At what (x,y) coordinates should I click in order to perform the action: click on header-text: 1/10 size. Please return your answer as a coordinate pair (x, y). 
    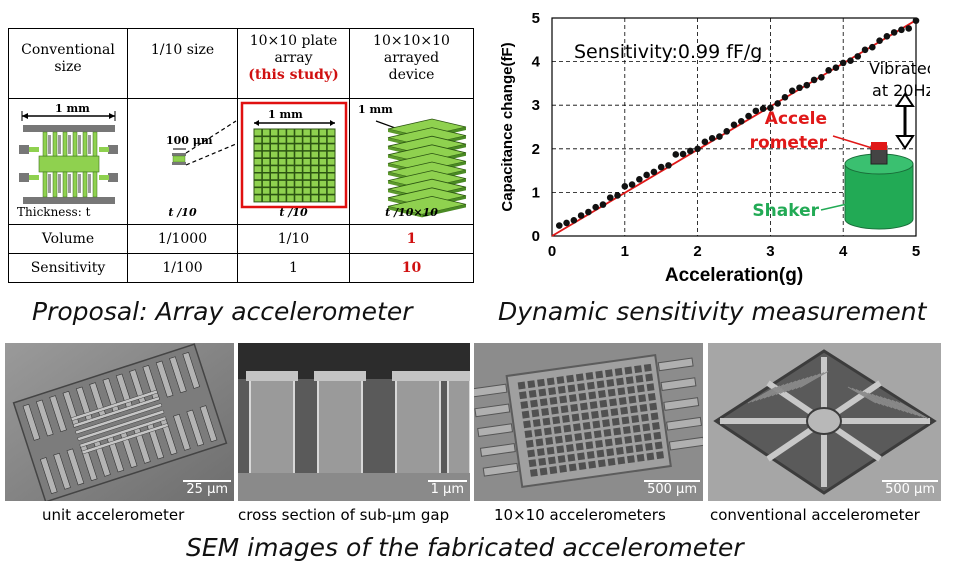
    Looking at the image, I should click on (182, 50).